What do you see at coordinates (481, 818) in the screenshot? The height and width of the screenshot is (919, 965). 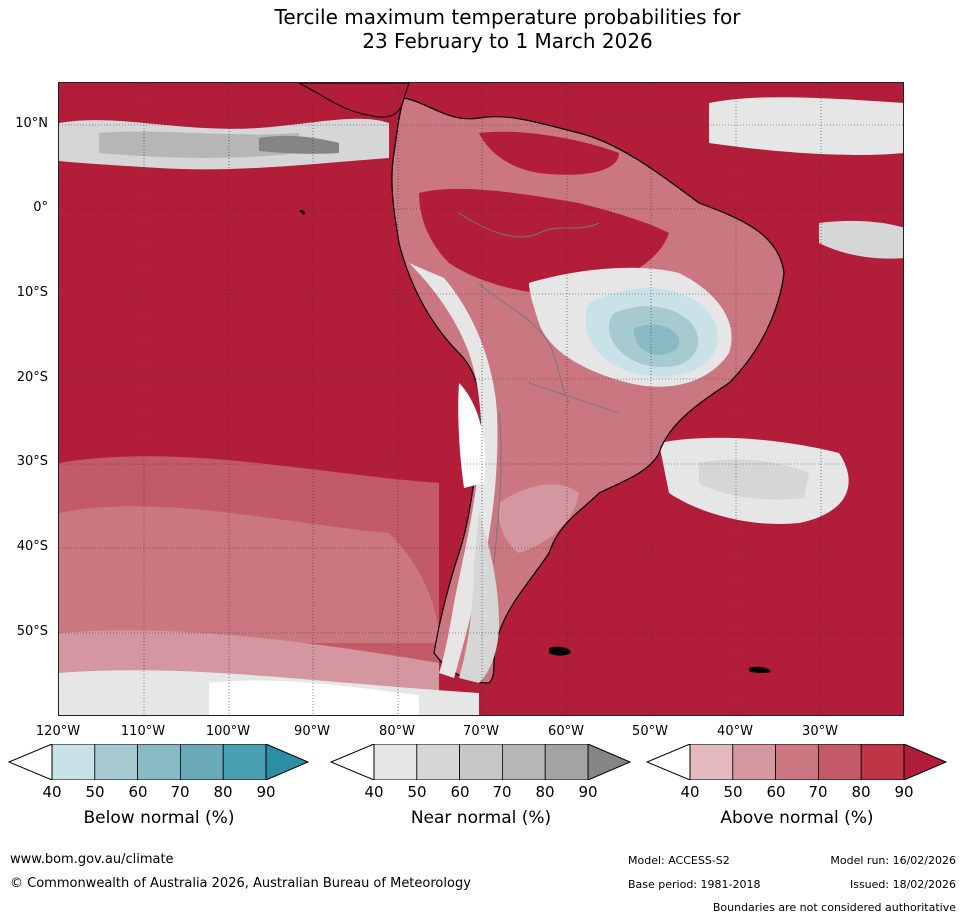 I see `near-normal-label: Near normal (%)` at bounding box center [481, 818].